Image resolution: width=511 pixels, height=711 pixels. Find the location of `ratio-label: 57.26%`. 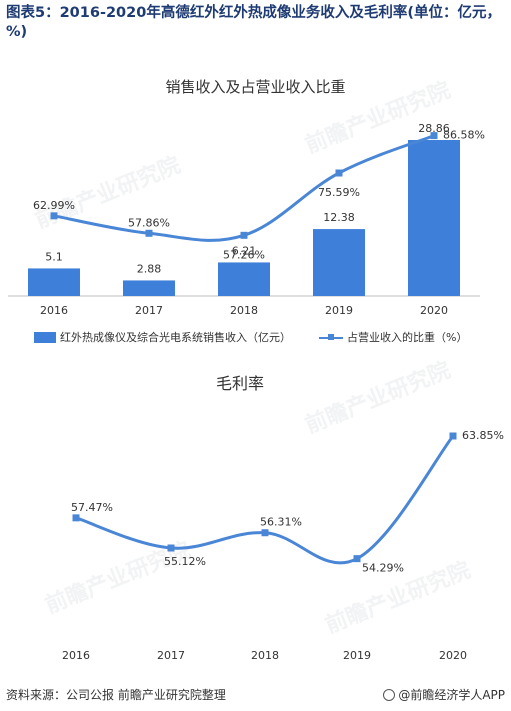

ratio-label: 57.26% is located at coordinates (244, 254).